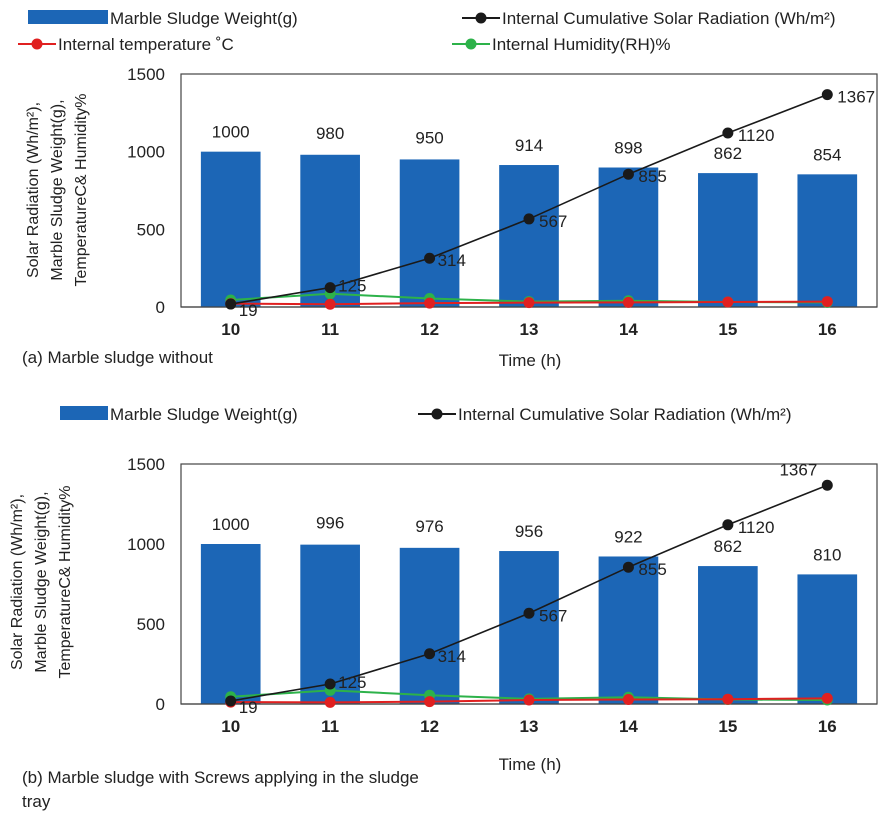 The height and width of the screenshot is (814, 888). I want to click on x-axis-label: Time (h), so click(530, 764).